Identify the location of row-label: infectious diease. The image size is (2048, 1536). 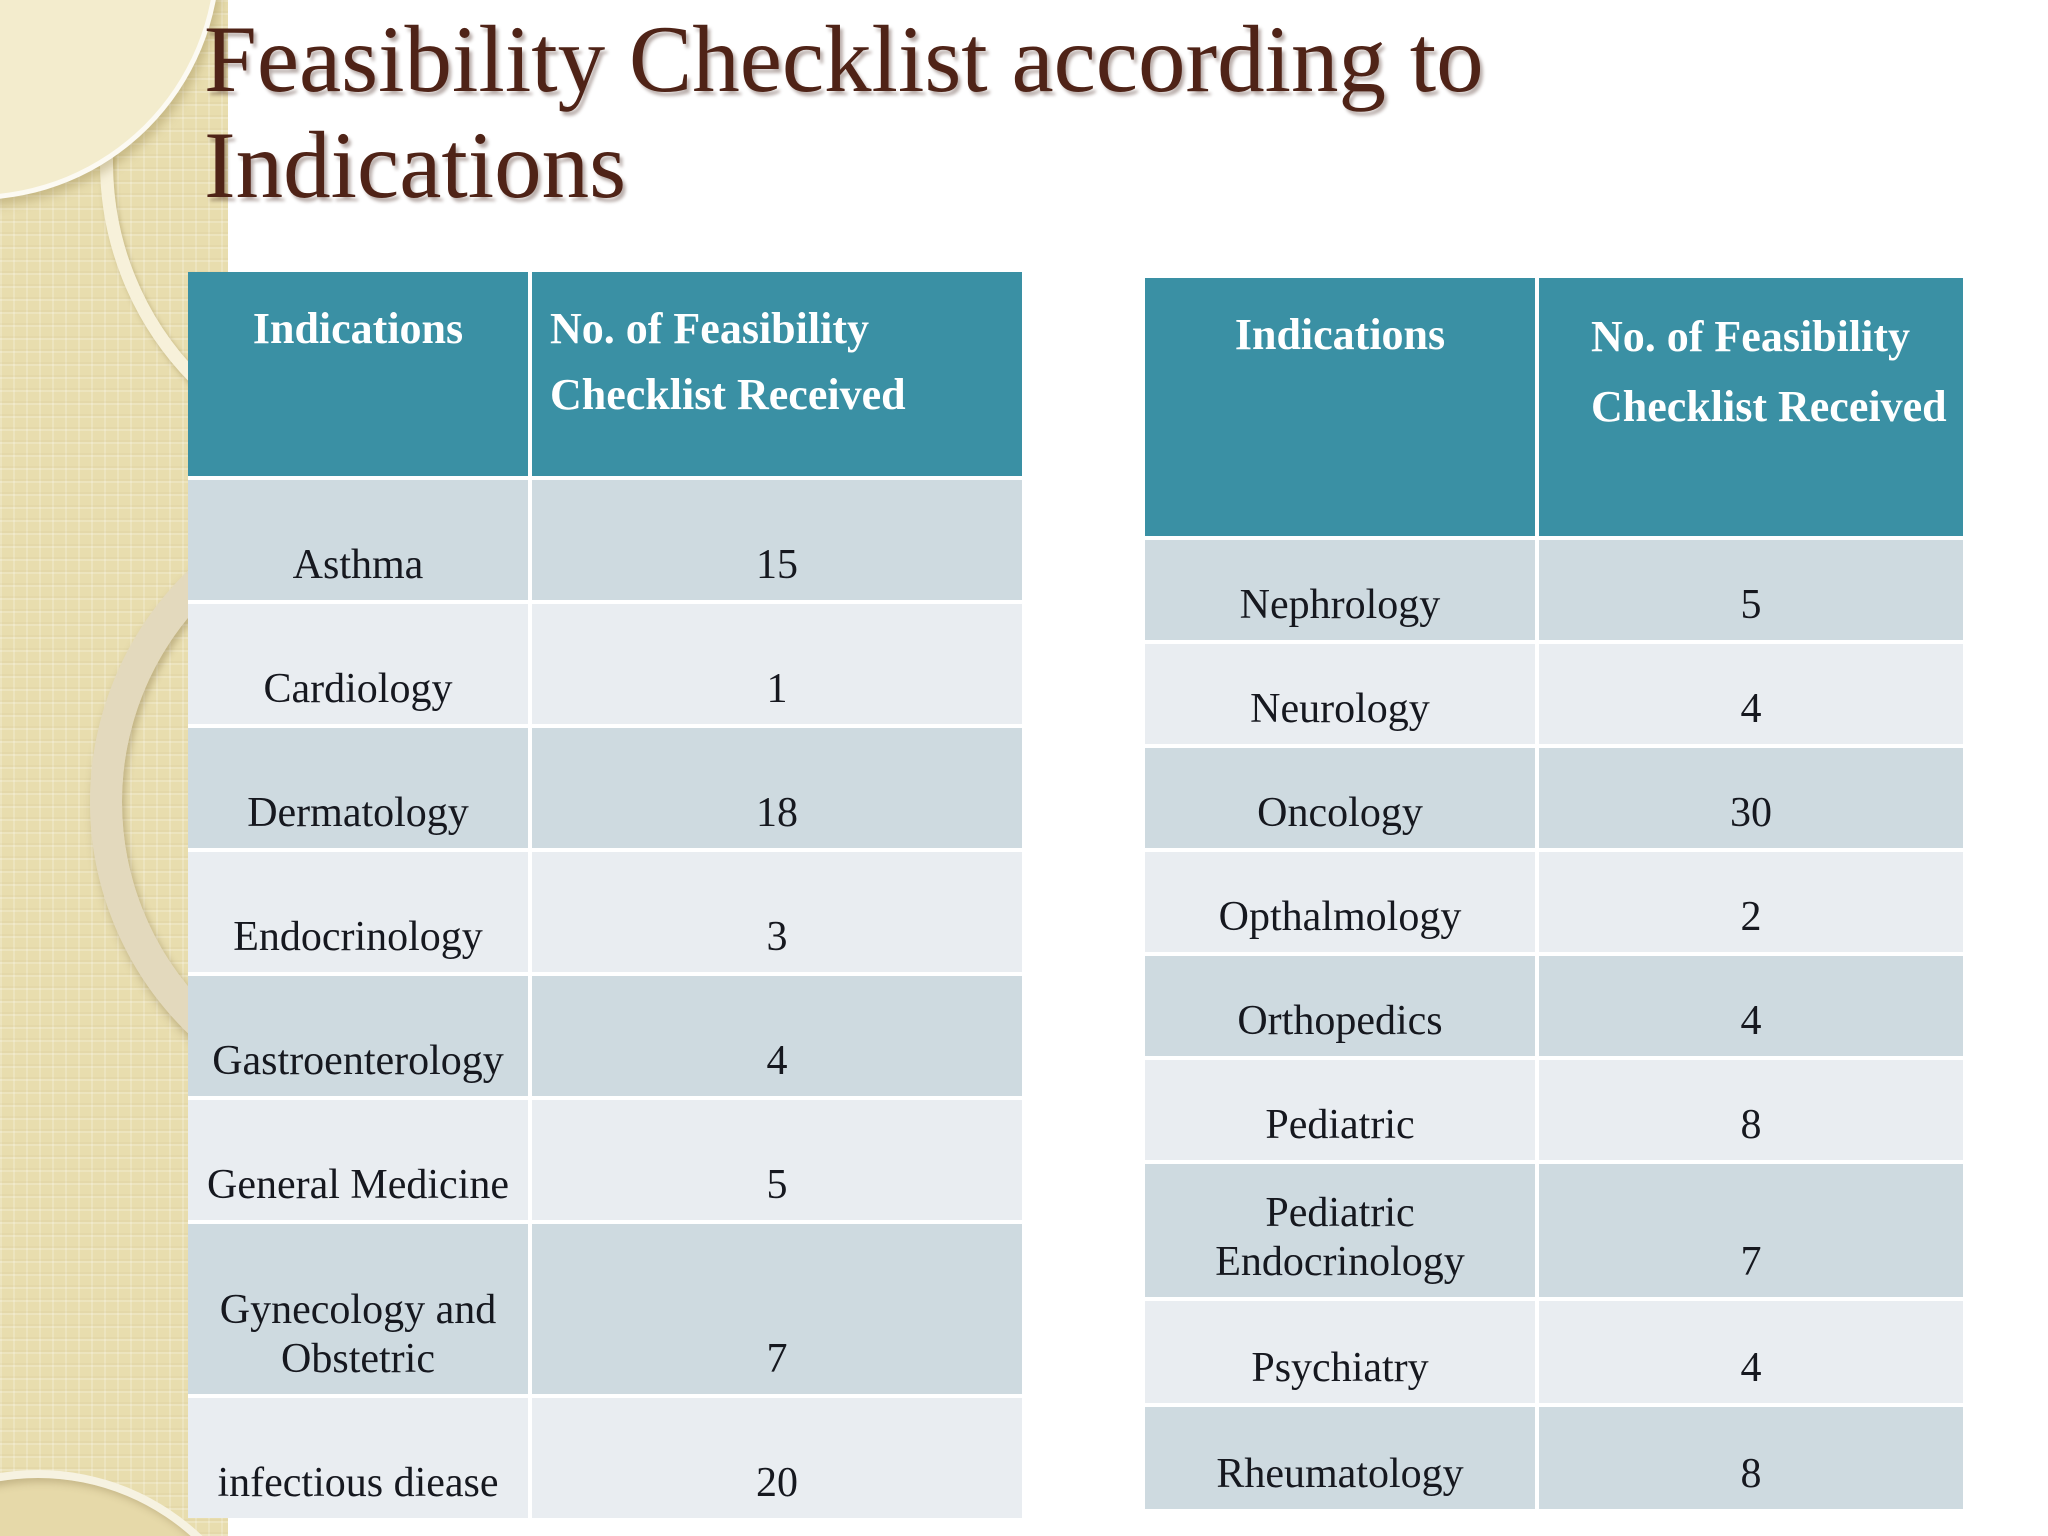
(358, 1458).